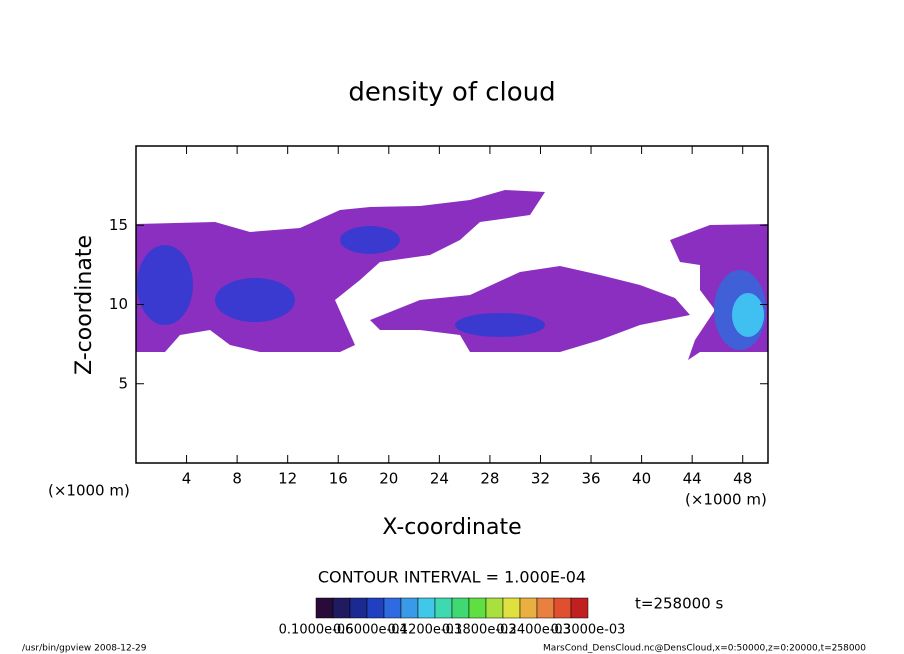  Describe the element at coordinates (479, 630) in the screenshot. I see `colorbar-label: 0.1800e-03` at that location.